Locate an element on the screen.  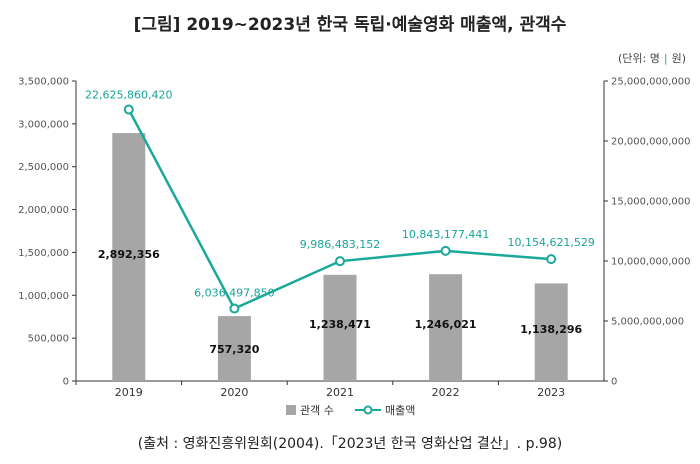
unit-note: (단위: 명 | 원) is located at coordinates (652, 58).